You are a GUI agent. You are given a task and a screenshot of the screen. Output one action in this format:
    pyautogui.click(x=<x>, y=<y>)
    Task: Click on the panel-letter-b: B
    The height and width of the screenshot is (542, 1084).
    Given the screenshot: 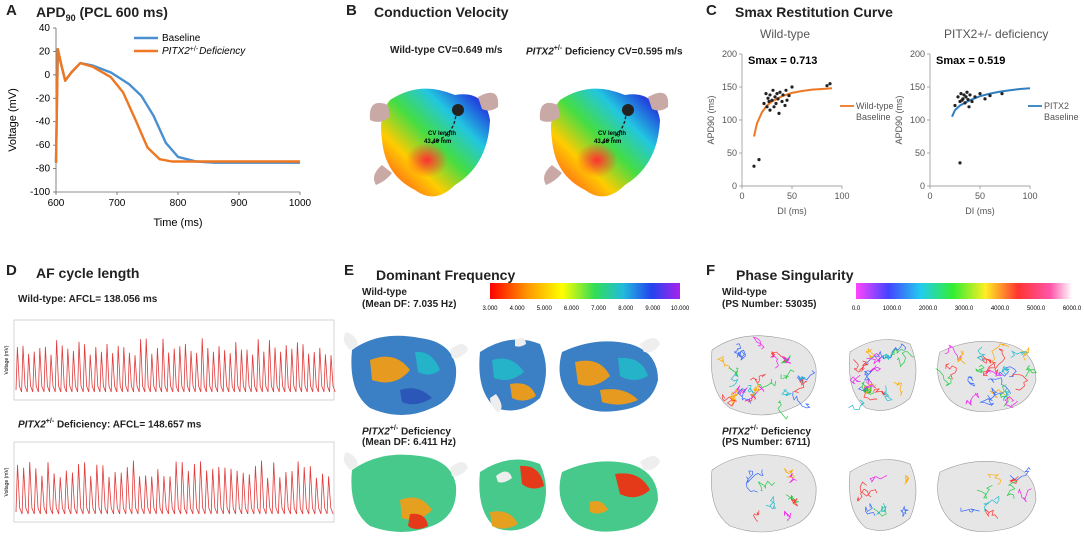 What is the action you would take?
    pyautogui.click(x=351, y=10)
    